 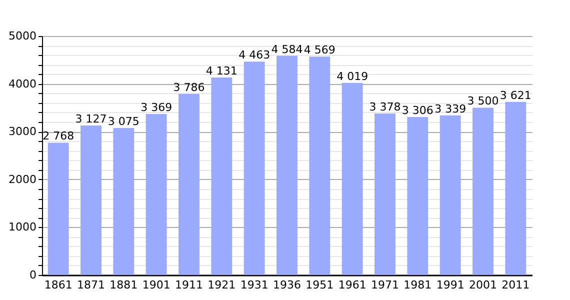 What do you see at coordinates (450, 109) in the screenshot?
I see `data-label: 3 339` at bounding box center [450, 109].